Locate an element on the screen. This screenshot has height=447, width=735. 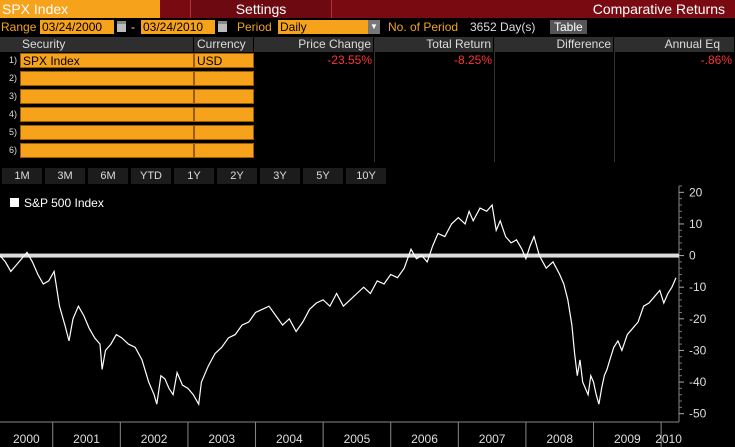
y-tick-label: 10 is located at coordinates (696, 224).